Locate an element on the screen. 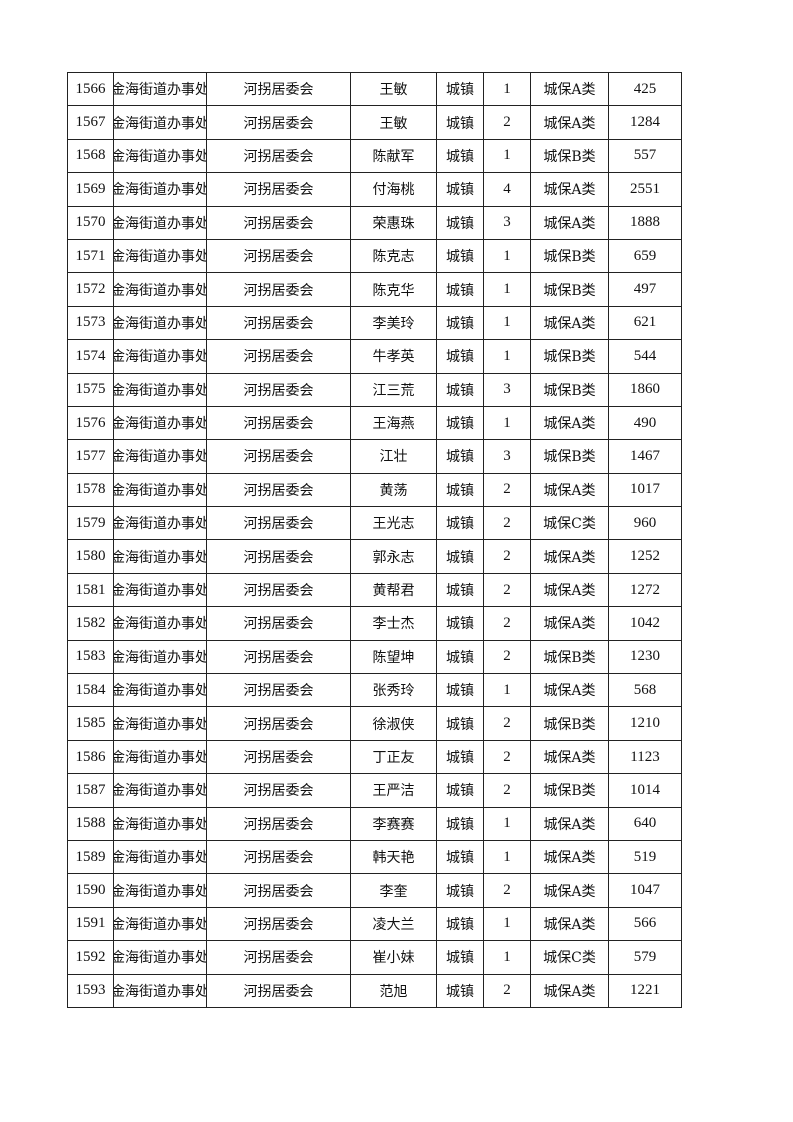 The width and height of the screenshot is (793, 1122). row-number-cell: 1567 is located at coordinates (90, 122).